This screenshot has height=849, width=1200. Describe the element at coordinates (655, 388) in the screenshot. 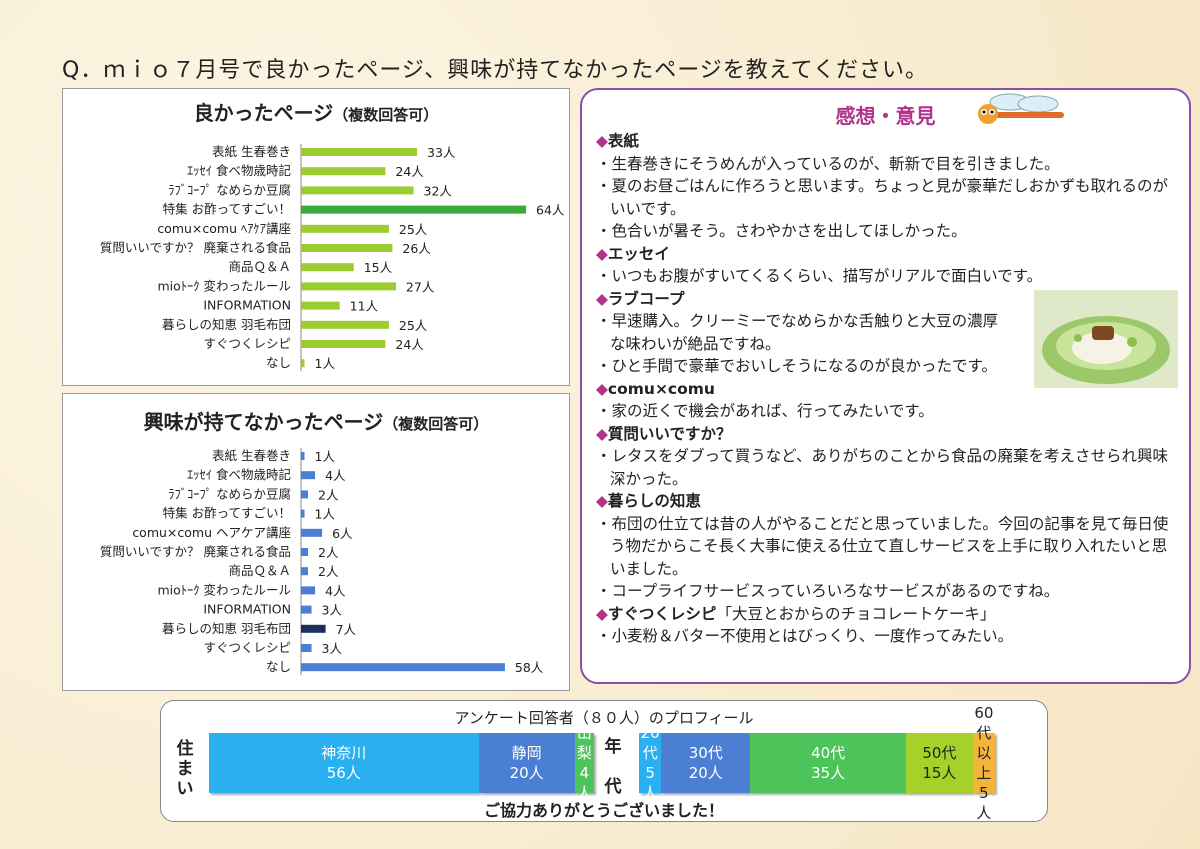

I see `opinion-section-heading: ◆comu×comu` at that location.